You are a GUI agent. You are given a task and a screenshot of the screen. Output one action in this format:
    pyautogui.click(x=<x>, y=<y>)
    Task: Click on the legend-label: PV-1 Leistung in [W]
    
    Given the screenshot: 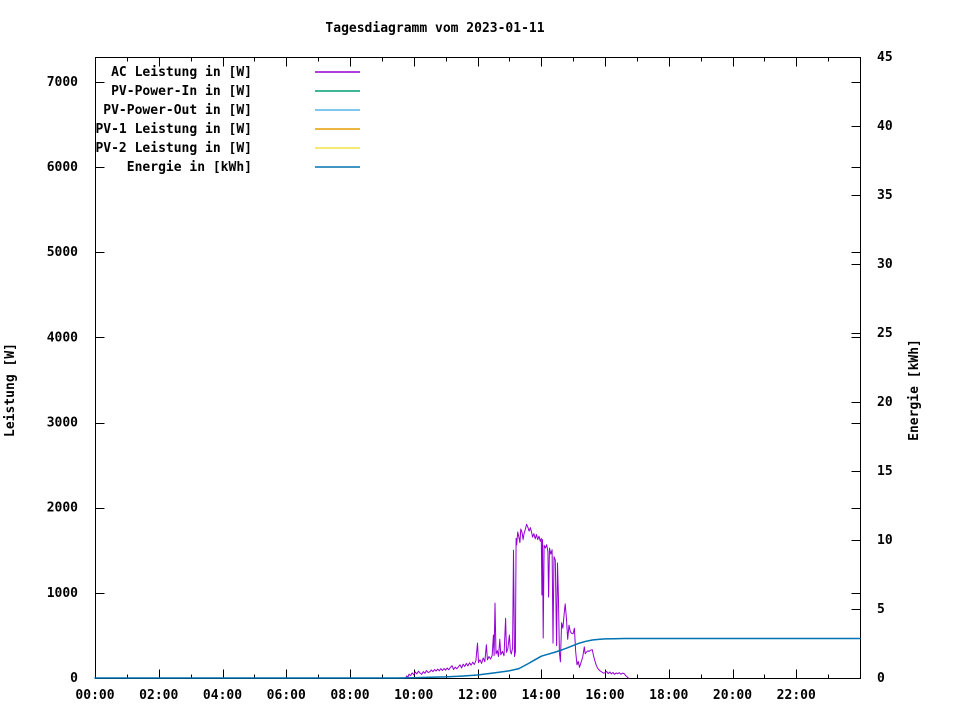 What is the action you would take?
    pyautogui.click(x=173, y=129)
    